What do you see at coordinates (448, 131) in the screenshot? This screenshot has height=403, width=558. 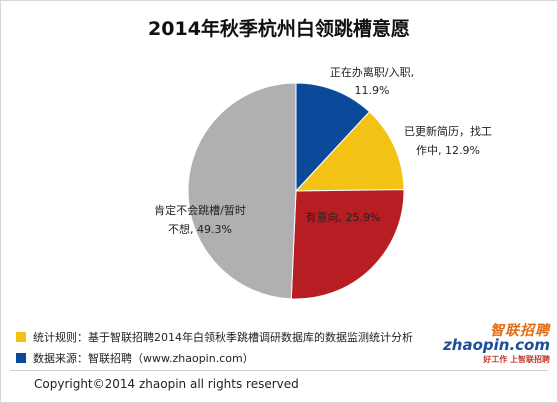 I see `slice-label-1-line1: 已更新简历，找工` at bounding box center [448, 131].